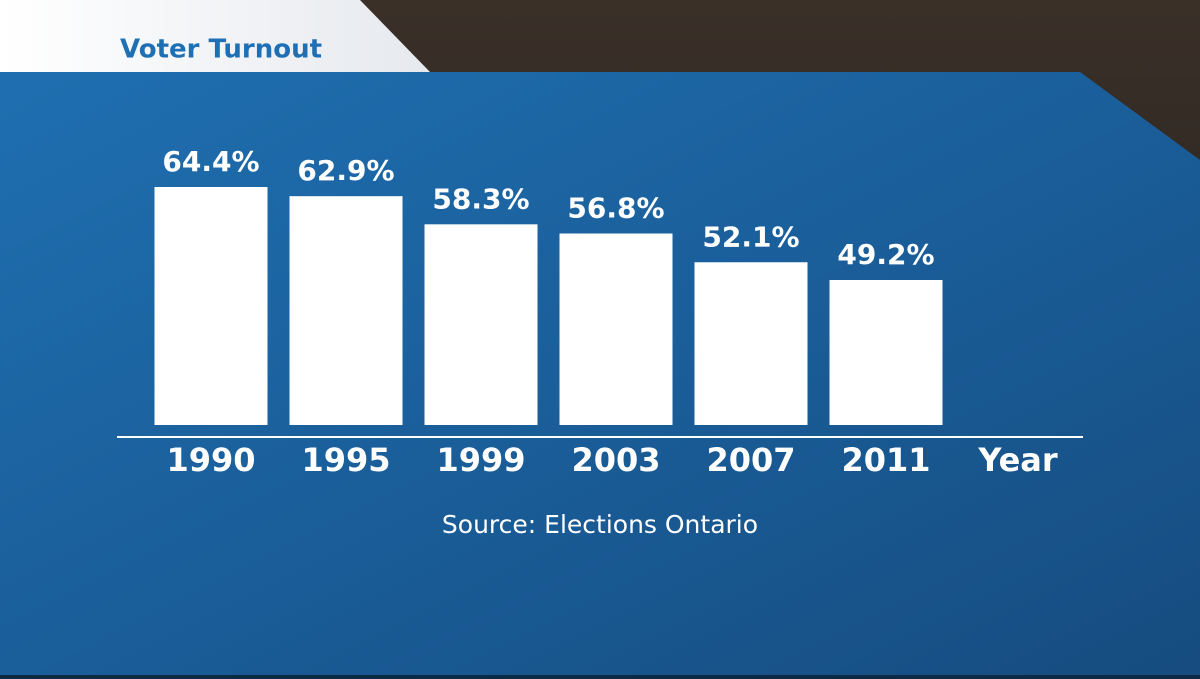  What do you see at coordinates (615, 208) in the screenshot?
I see `value-label: 56.8%` at bounding box center [615, 208].